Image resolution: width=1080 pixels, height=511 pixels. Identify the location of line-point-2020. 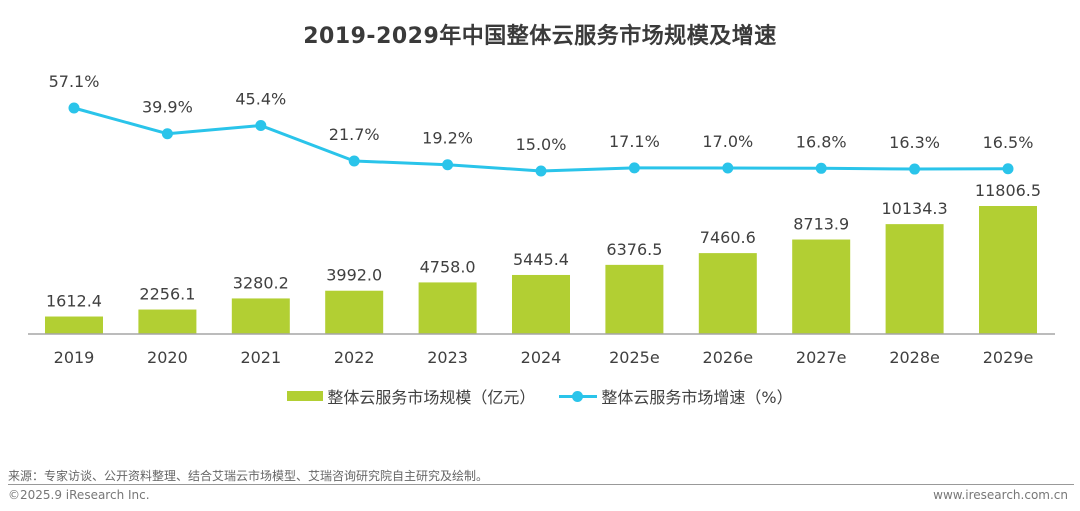
(167, 134).